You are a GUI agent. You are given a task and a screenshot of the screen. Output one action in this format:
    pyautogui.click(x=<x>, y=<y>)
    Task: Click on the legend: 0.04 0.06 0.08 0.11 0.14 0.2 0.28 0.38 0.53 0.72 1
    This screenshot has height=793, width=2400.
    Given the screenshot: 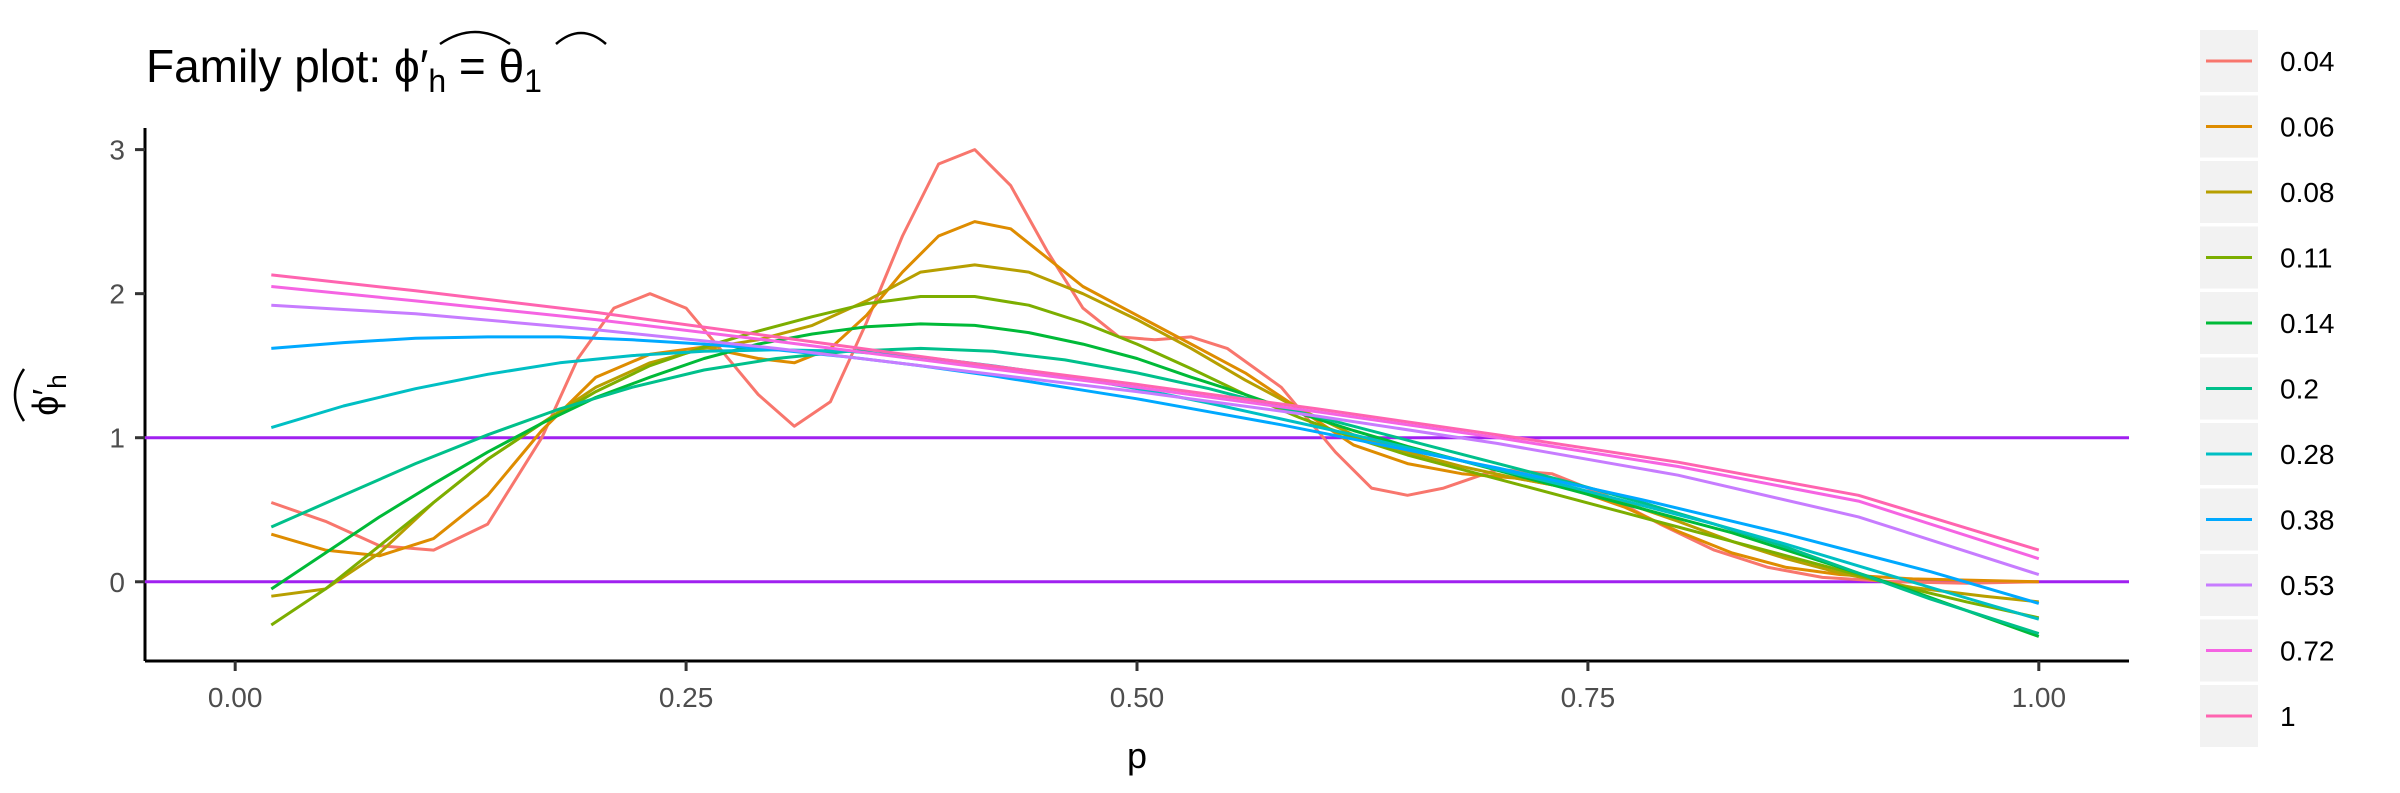 What is the action you would take?
    pyautogui.click(x=2267, y=388)
    